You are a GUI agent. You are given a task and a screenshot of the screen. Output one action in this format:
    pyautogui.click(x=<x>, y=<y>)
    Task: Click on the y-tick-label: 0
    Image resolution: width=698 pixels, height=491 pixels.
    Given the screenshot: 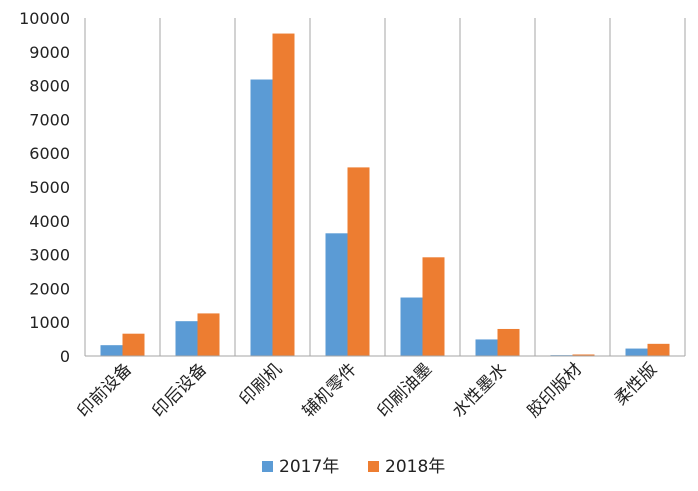 What is the action you would take?
    pyautogui.click(x=65, y=356)
    